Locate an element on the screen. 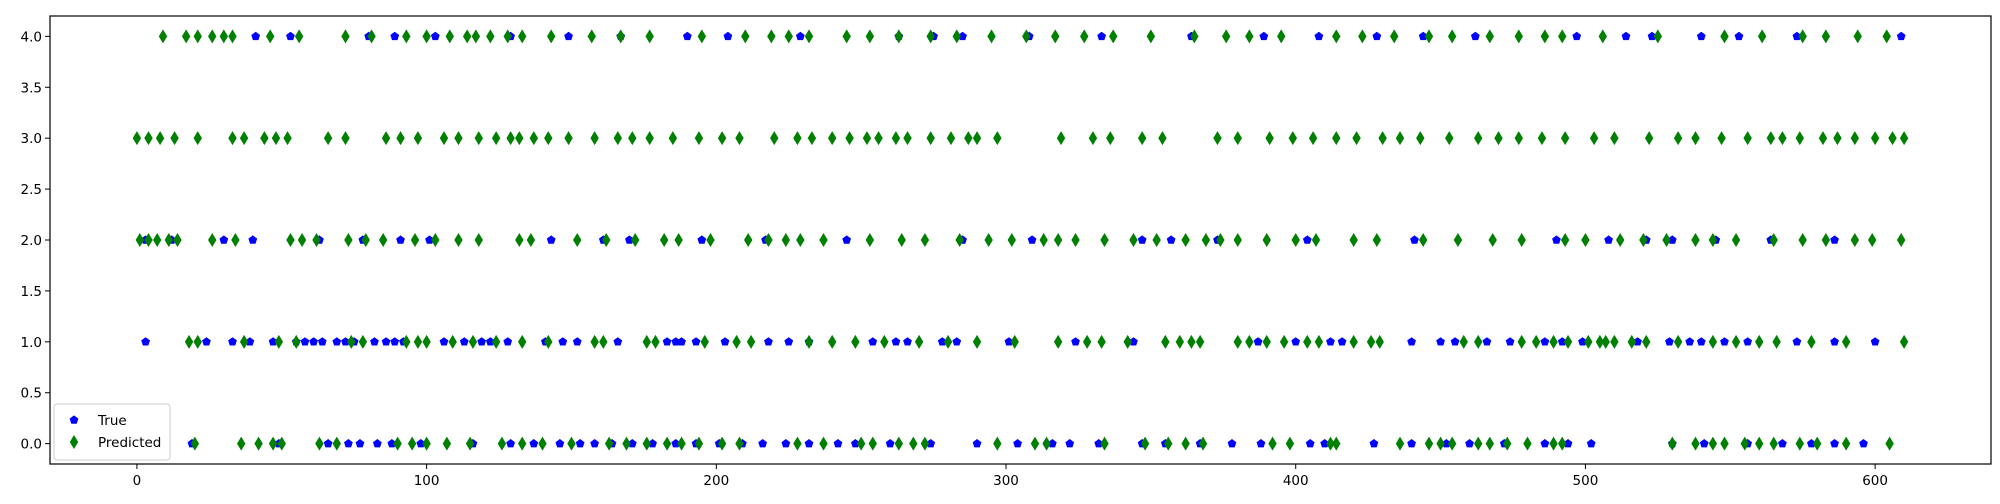 The height and width of the screenshot is (504, 2000). y-tick-label: 4.0 is located at coordinates (31, 37).